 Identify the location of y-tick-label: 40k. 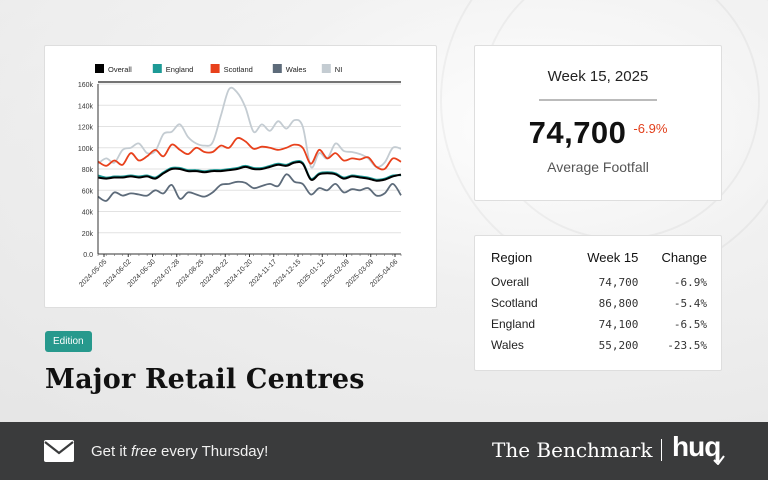
(88, 213).